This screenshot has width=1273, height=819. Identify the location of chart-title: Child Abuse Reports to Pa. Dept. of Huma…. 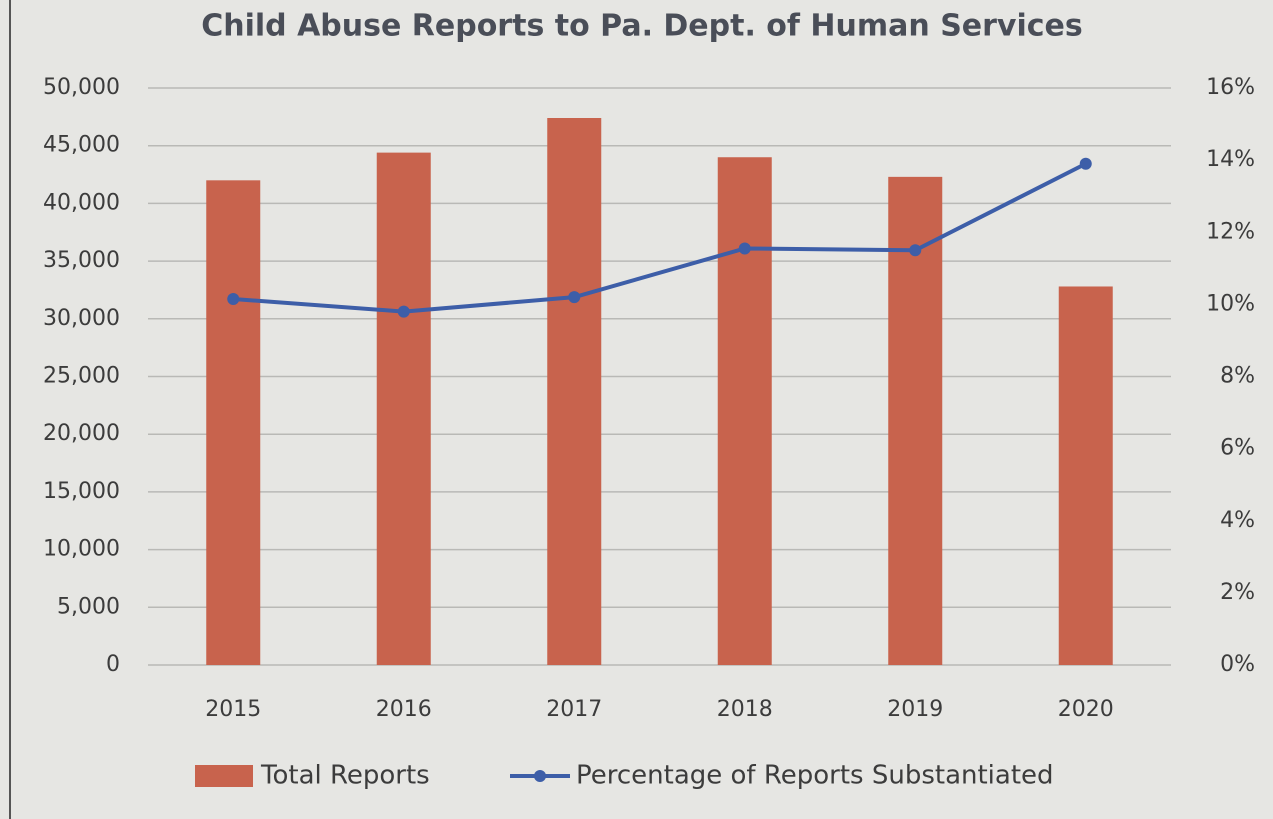
(642, 26).